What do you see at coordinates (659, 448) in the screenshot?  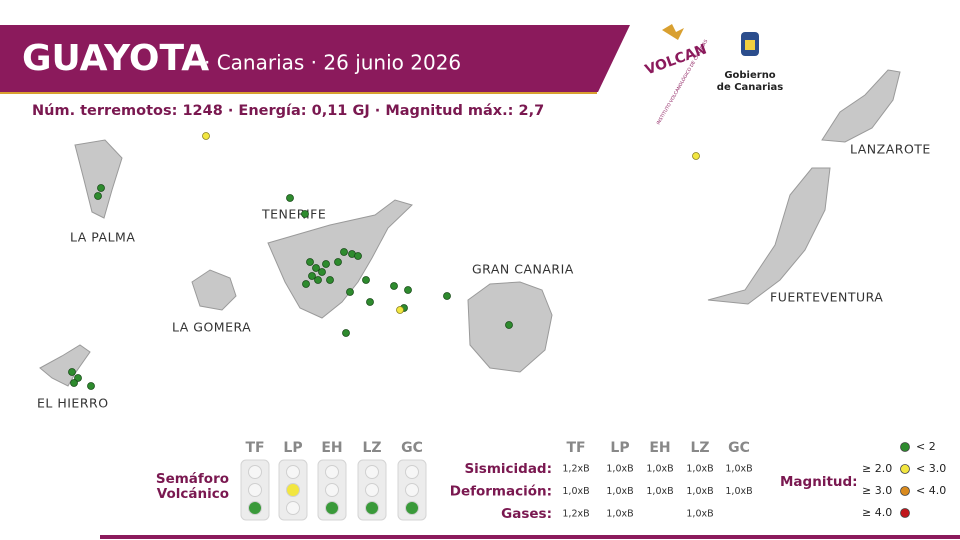 I see `table-column: EH` at bounding box center [659, 448].